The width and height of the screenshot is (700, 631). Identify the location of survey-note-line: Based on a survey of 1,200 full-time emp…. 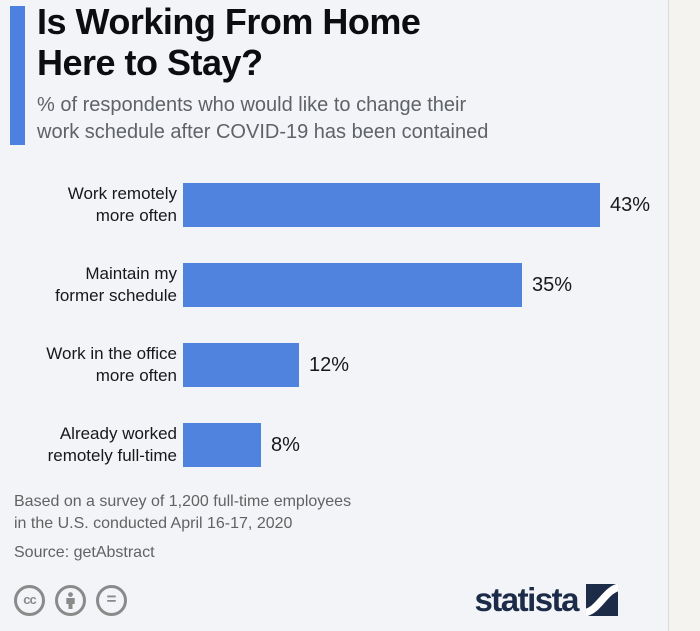
(183, 501).